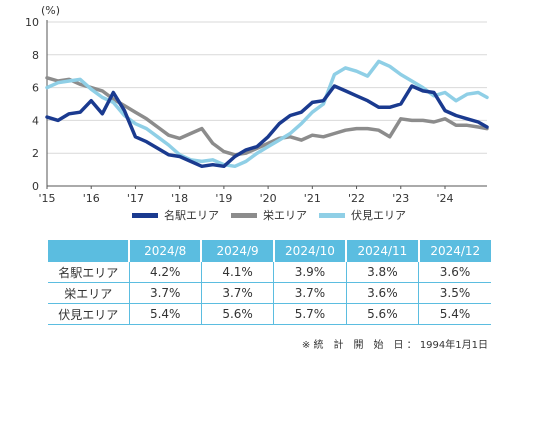  I want to click on legend-swatch-meieki, so click(145, 215).